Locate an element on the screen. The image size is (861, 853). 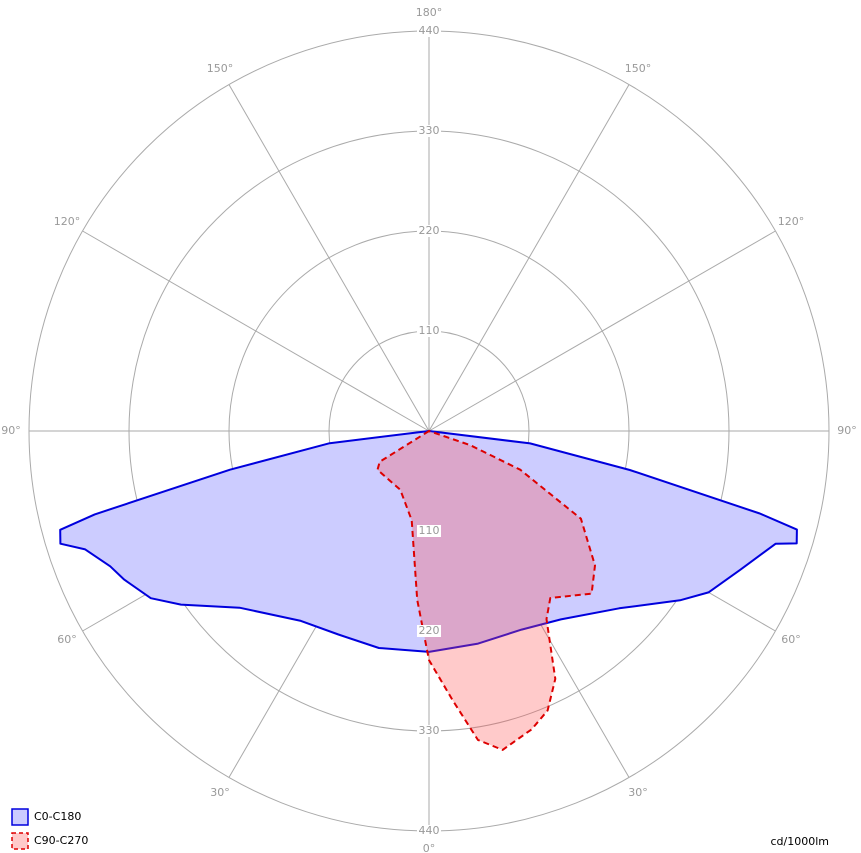
angle-label: 180° is located at coordinates (429, 12).